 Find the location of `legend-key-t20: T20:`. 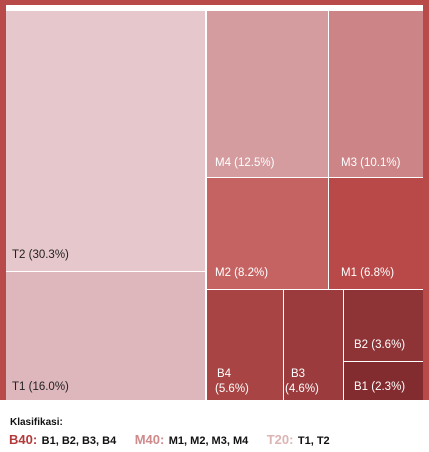

legend-key-t20: T20: is located at coordinates (280, 439).